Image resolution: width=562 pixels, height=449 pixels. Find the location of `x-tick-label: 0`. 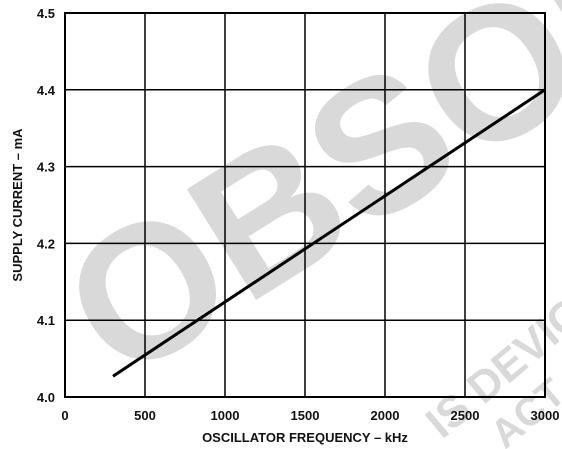

x-tick-label: 0 is located at coordinates (64, 415).